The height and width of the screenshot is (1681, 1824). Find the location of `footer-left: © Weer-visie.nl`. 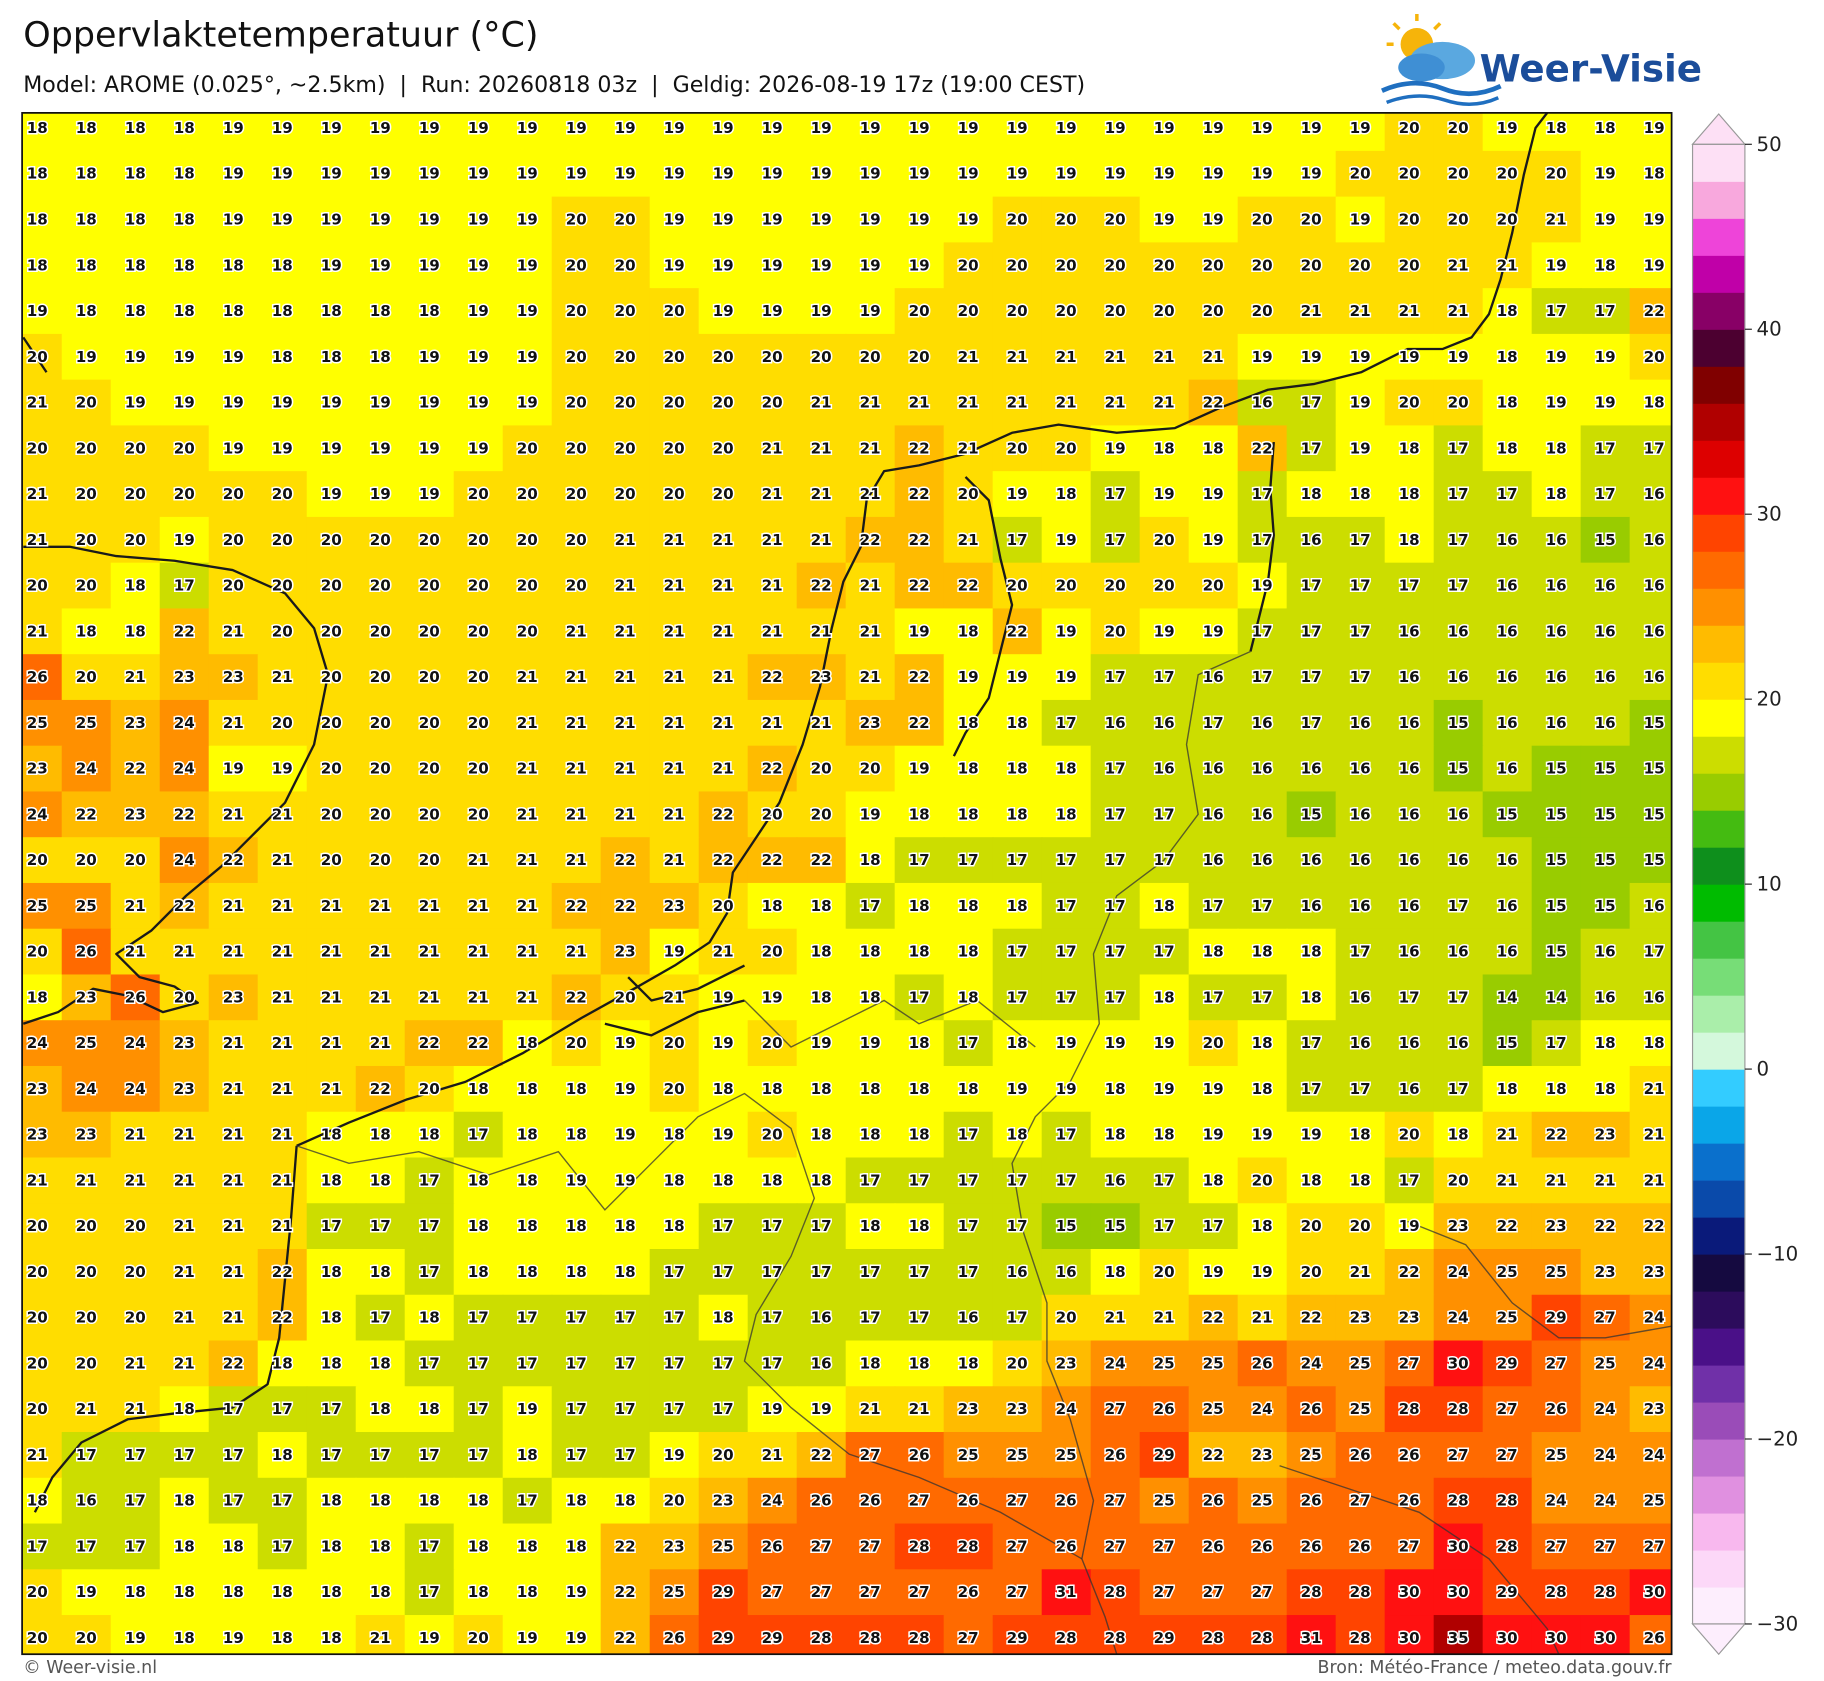

footer-left: © Weer-visie.nl is located at coordinates (90, 1668).